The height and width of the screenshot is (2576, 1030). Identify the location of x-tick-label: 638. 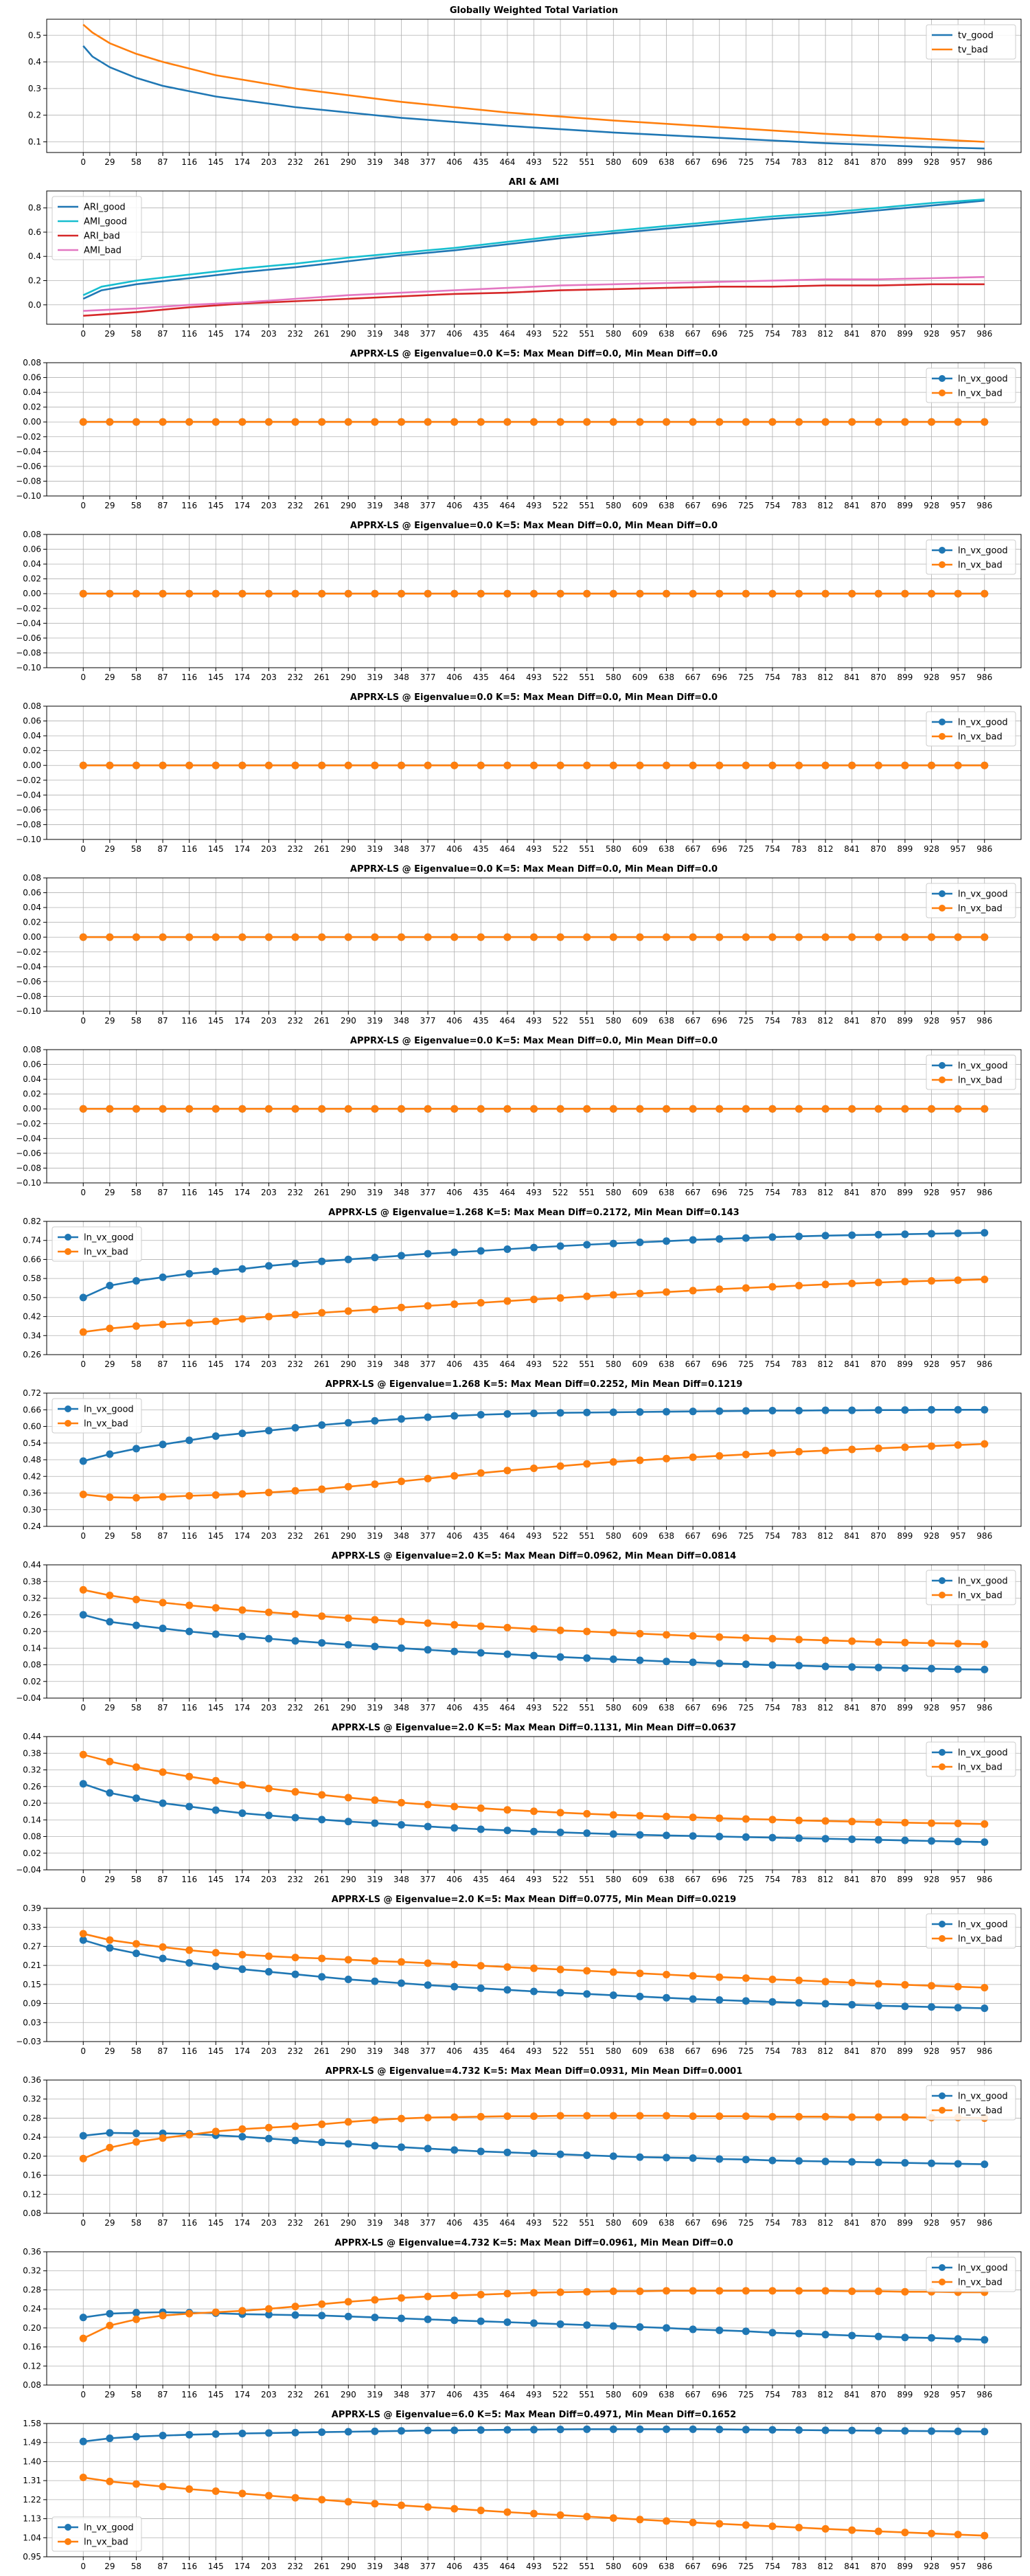
(666, 2051).